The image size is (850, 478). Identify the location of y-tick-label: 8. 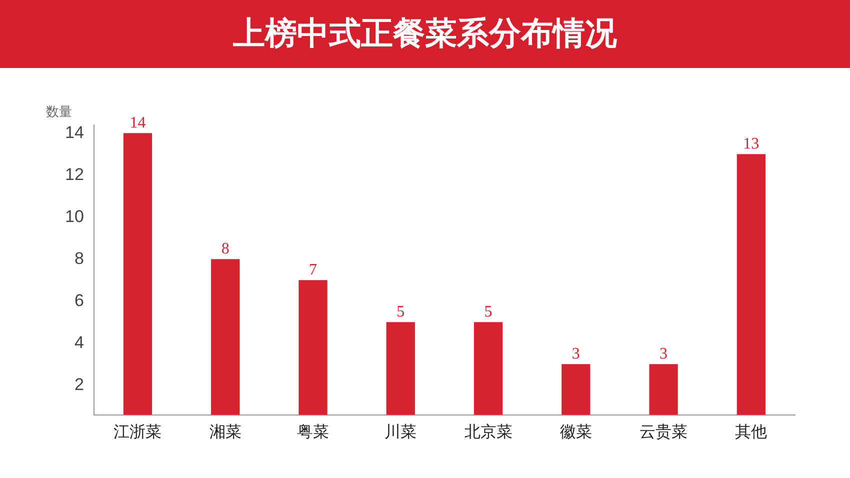
(79, 258).